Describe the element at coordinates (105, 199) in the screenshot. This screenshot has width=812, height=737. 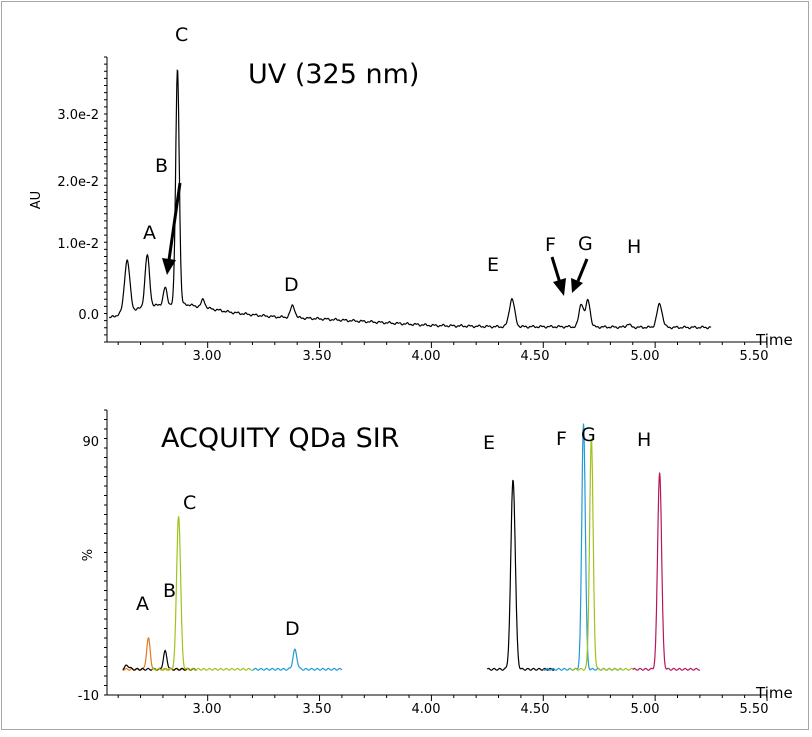
I see `uv-y-minor-ticks` at that location.